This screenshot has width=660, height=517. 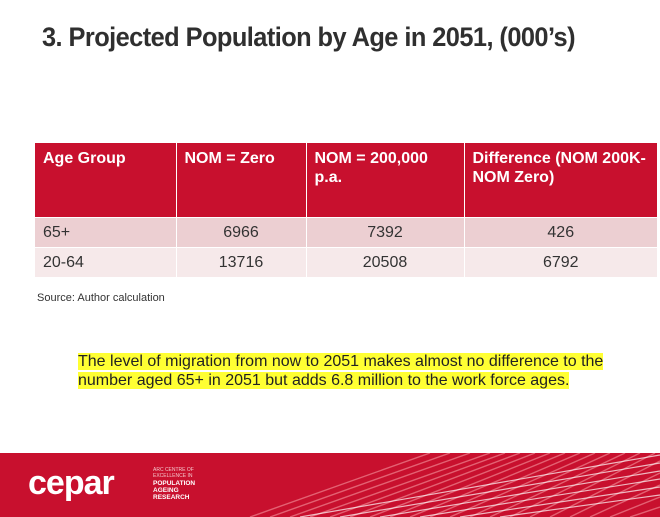 What do you see at coordinates (385, 232) in the screenshot?
I see `cell-nom-200000: 7392` at bounding box center [385, 232].